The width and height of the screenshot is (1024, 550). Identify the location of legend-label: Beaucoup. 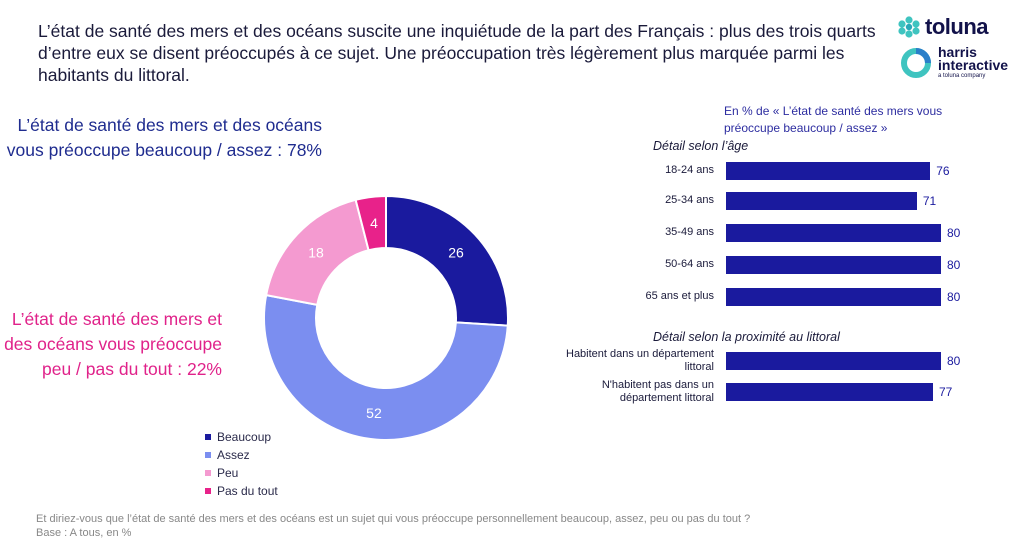
(244, 437).